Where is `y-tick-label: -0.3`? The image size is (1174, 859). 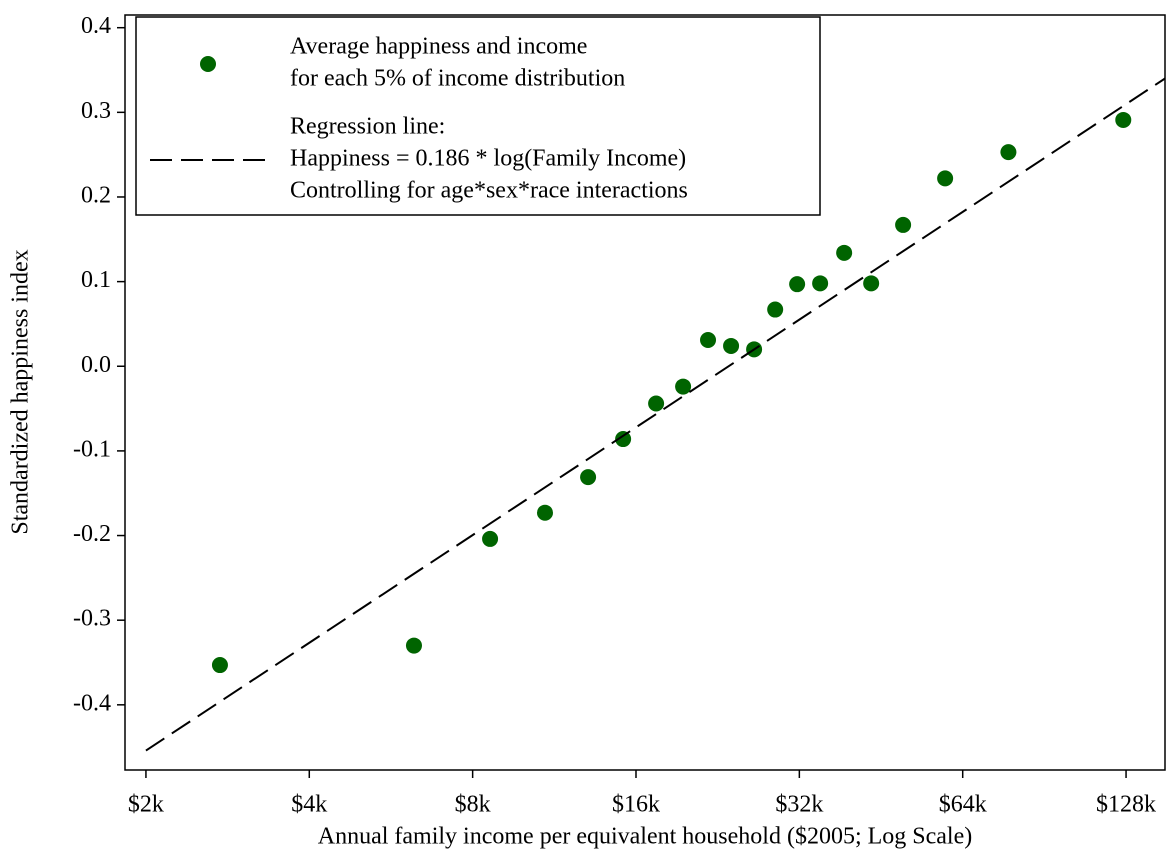 y-tick-label: -0.3 is located at coordinates (92, 619).